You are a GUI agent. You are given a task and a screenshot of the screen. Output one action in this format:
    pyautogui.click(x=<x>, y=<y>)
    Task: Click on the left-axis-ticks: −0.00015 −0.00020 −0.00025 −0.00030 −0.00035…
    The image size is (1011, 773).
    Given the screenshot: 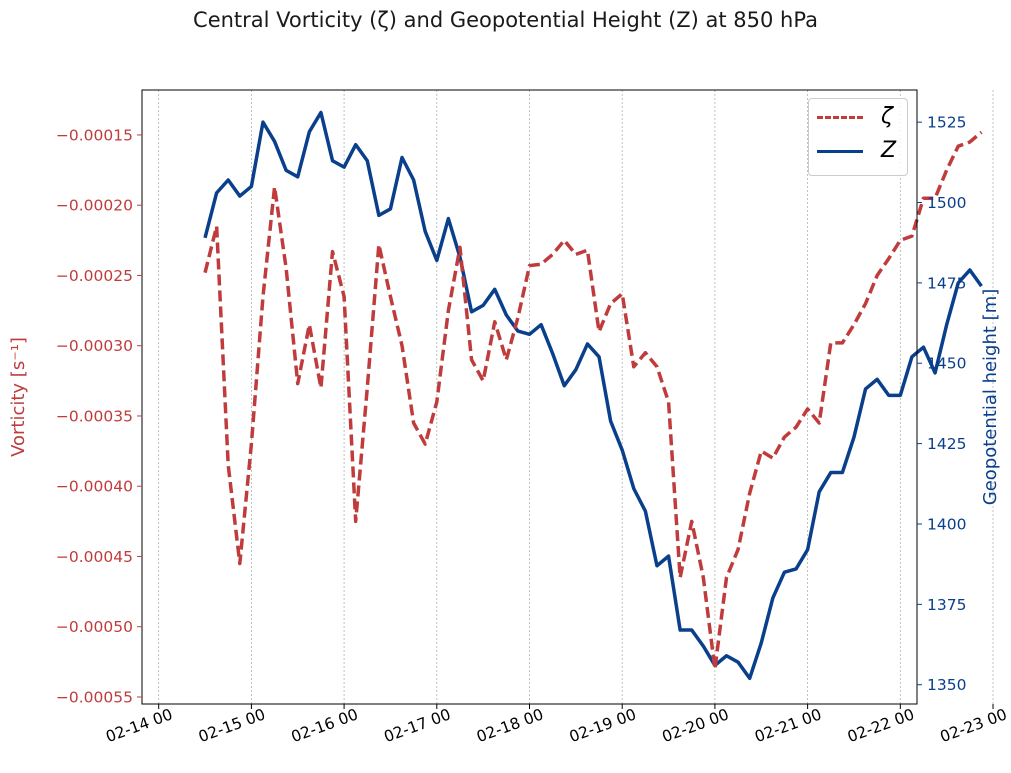 What is the action you would take?
    pyautogui.click(x=99, y=416)
    